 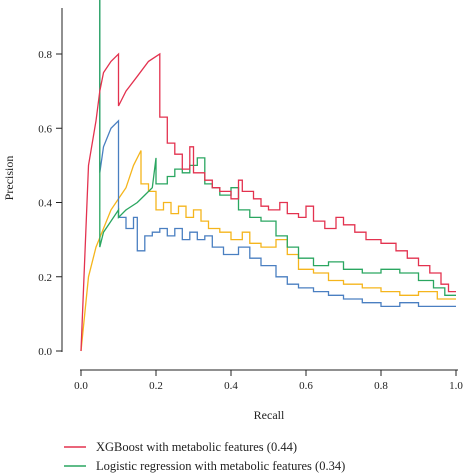 I want to click on y-tick-label: 0.0, so click(x=45, y=352).